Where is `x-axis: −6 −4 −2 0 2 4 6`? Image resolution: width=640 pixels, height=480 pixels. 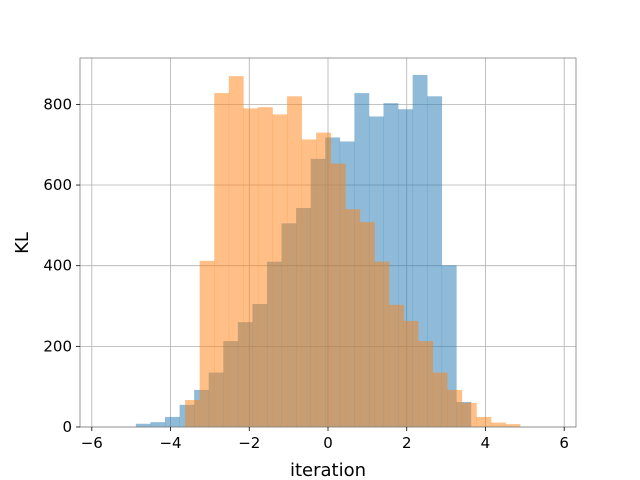 x-axis: −6 −4 −2 0 2 4 6 is located at coordinates (325, 439).